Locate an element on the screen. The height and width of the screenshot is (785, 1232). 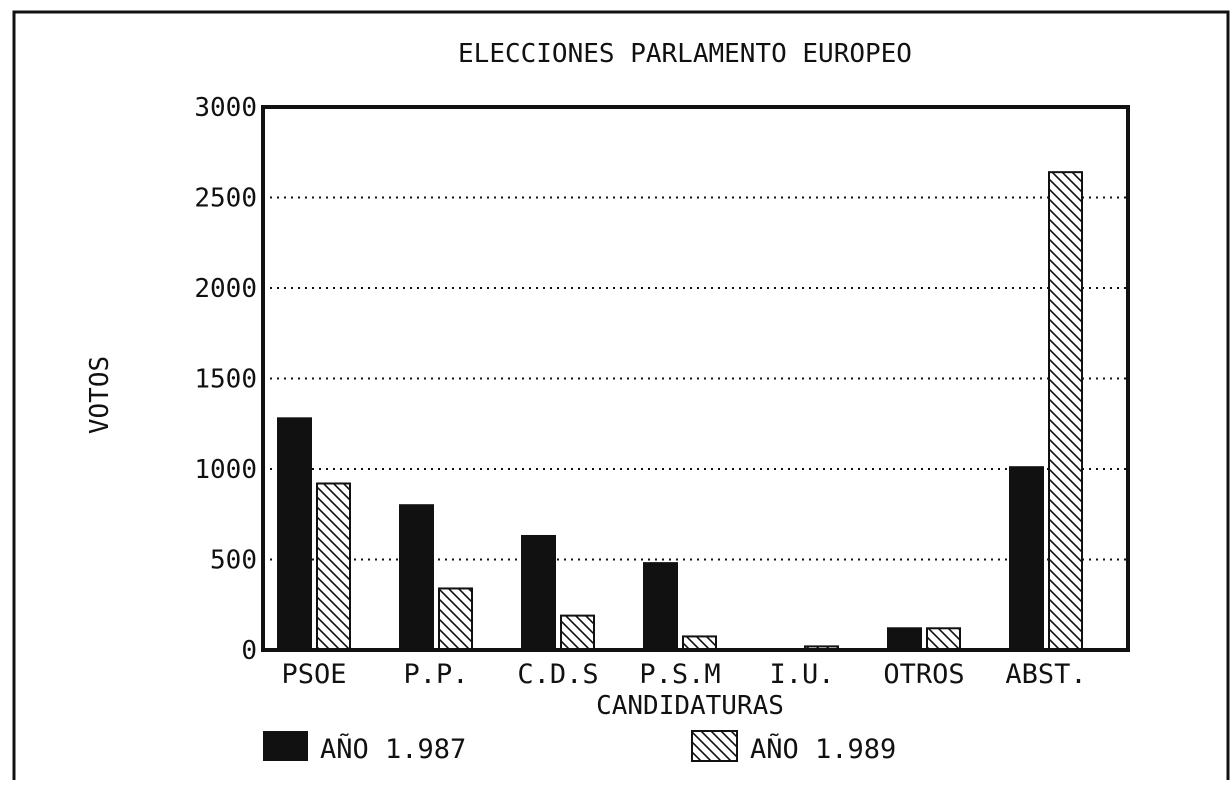
y-tick-label: 500 is located at coordinates (233, 561).